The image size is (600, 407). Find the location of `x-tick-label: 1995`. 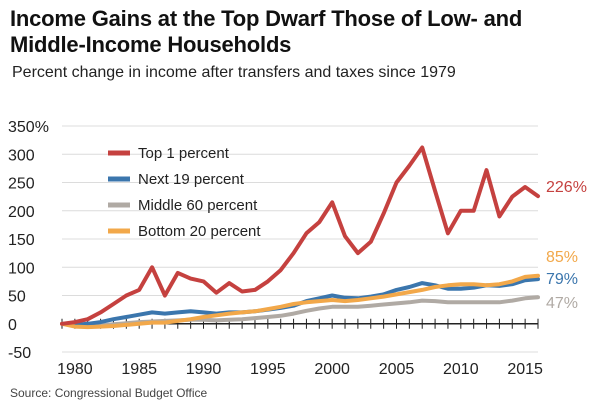

x-tick-label: 1995 is located at coordinates (268, 369).